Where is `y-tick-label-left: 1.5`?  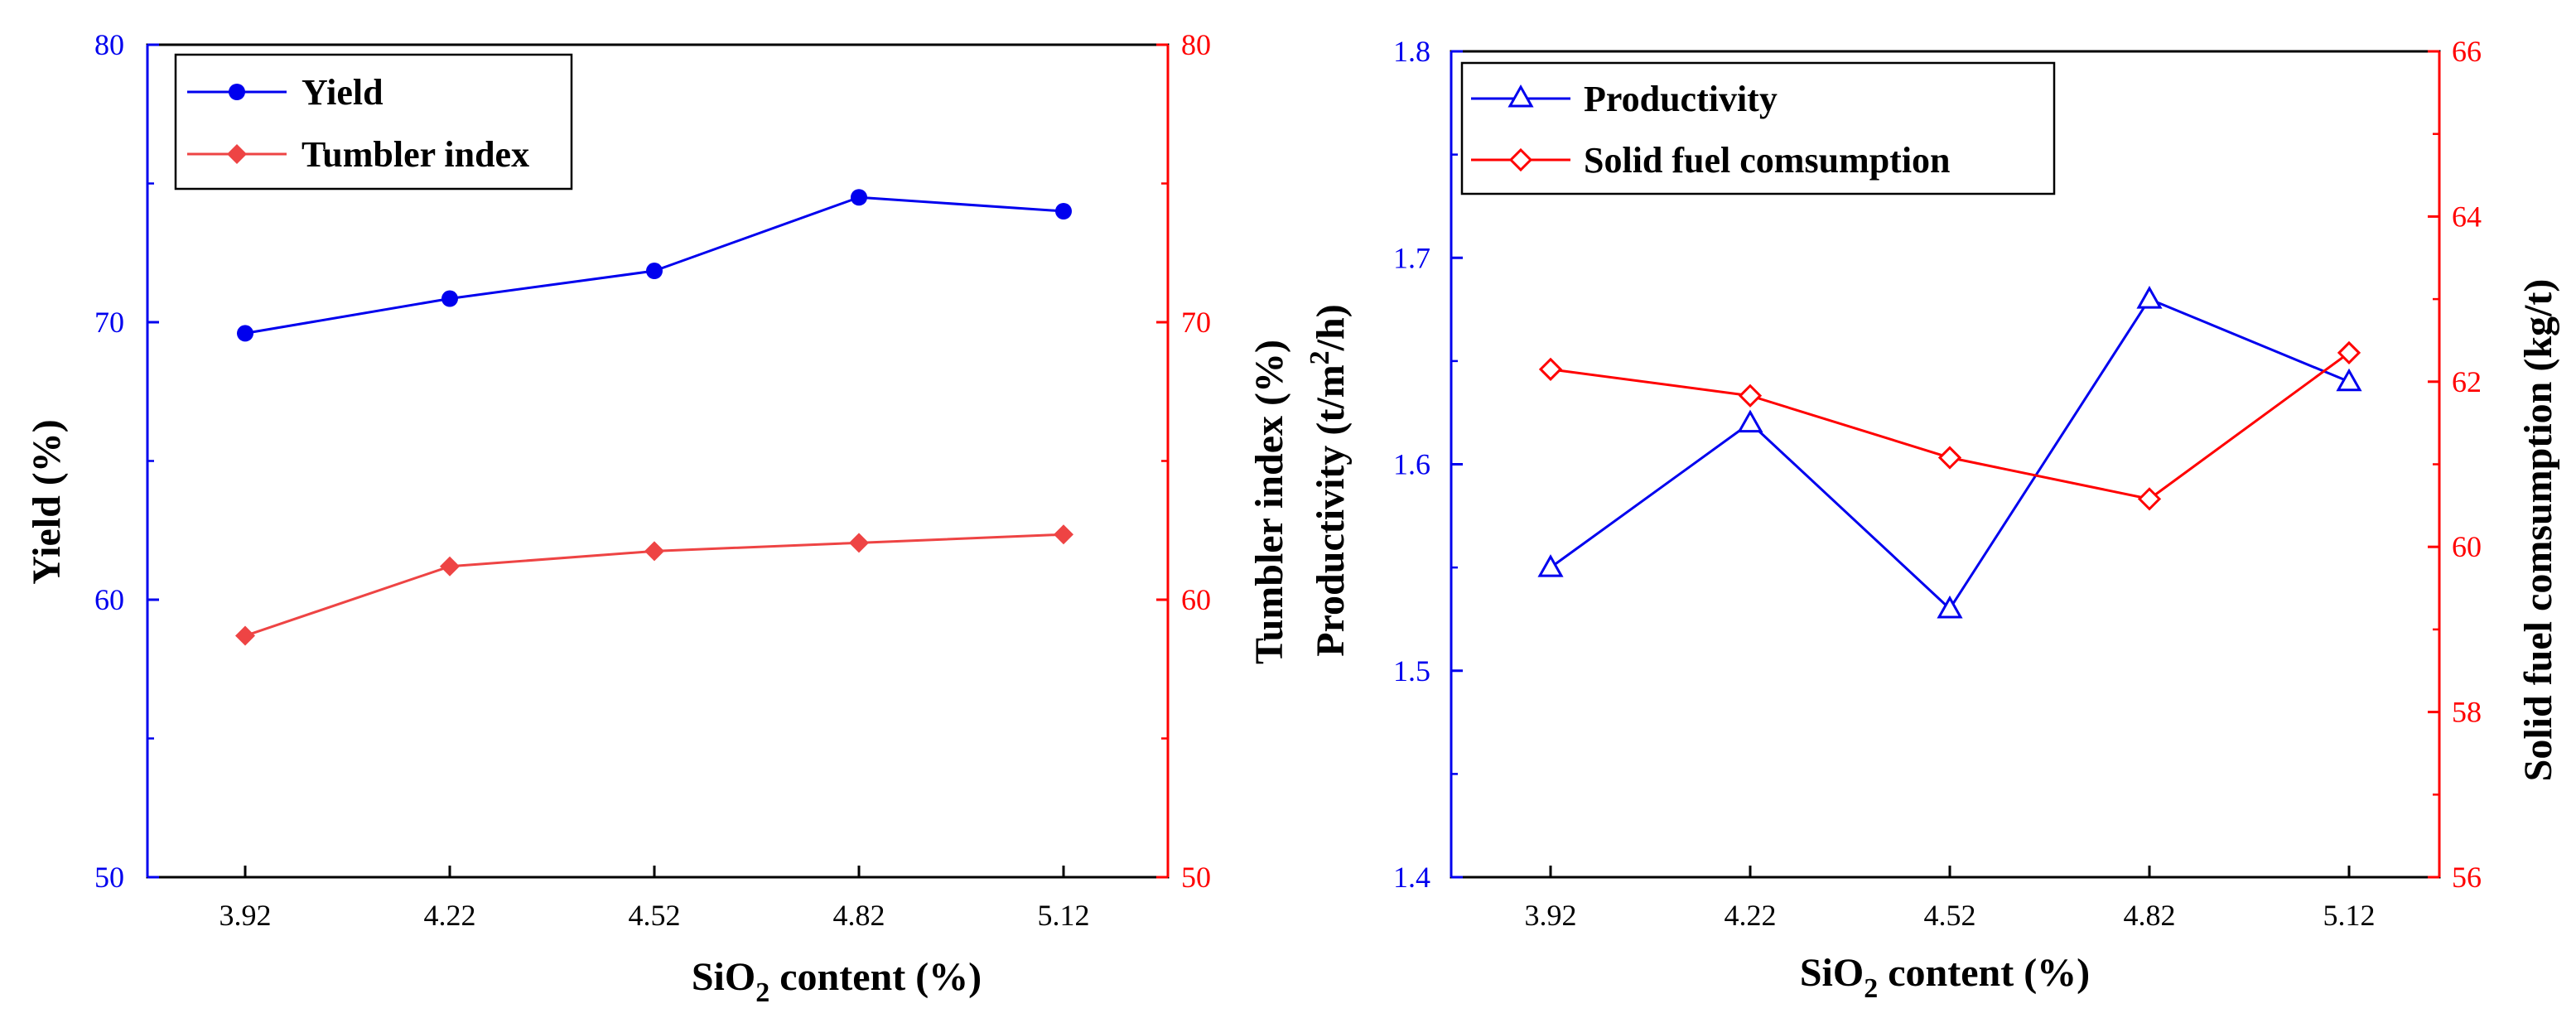 y-tick-label-left: 1.5 is located at coordinates (1411, 671).